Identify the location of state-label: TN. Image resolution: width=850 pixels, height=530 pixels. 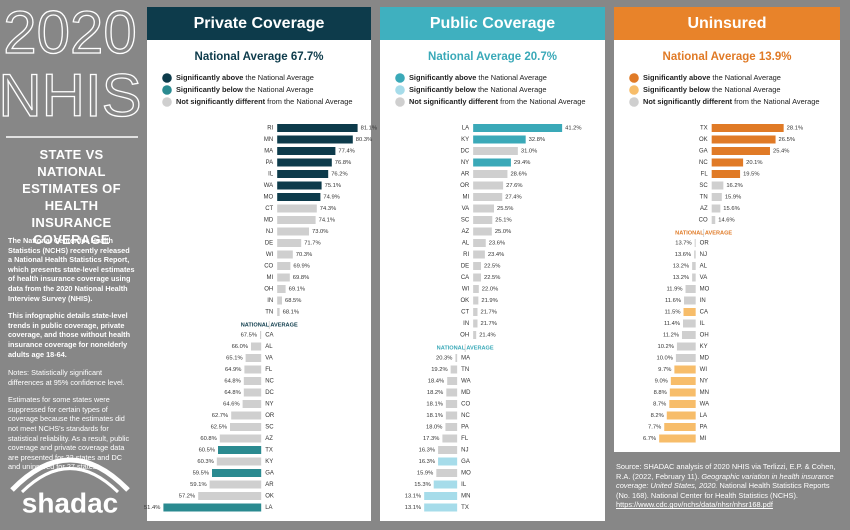
(465, 370).